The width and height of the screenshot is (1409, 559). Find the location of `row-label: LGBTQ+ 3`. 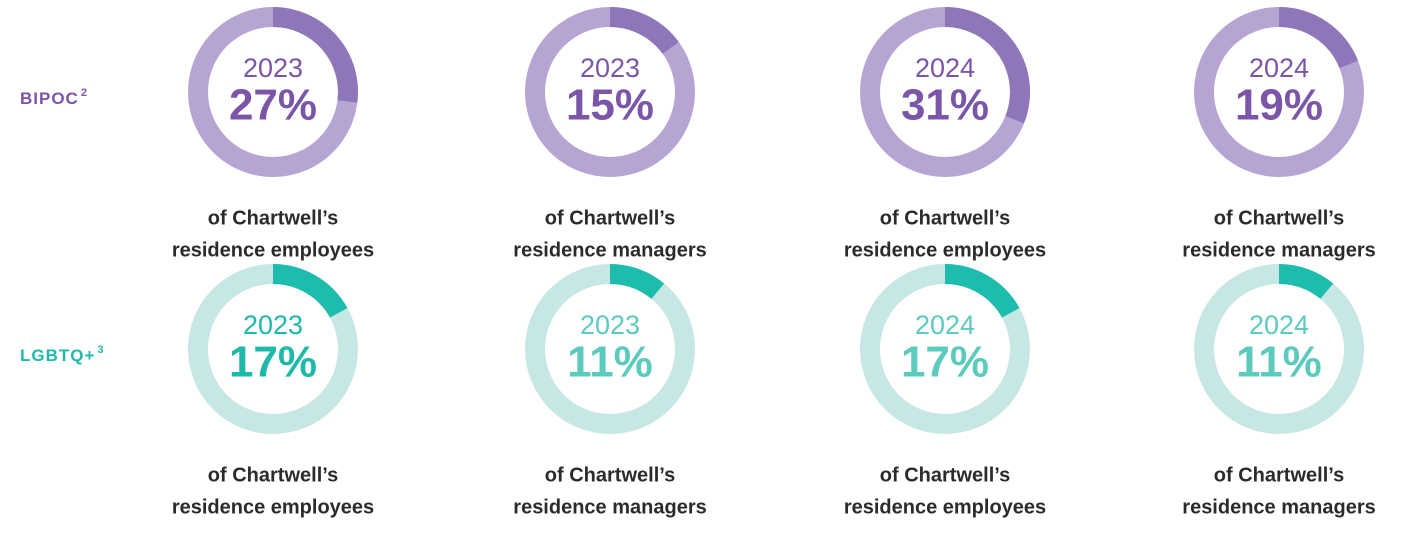

row-label: LGBTQ+ 3 is located at coordinates (62, 355).